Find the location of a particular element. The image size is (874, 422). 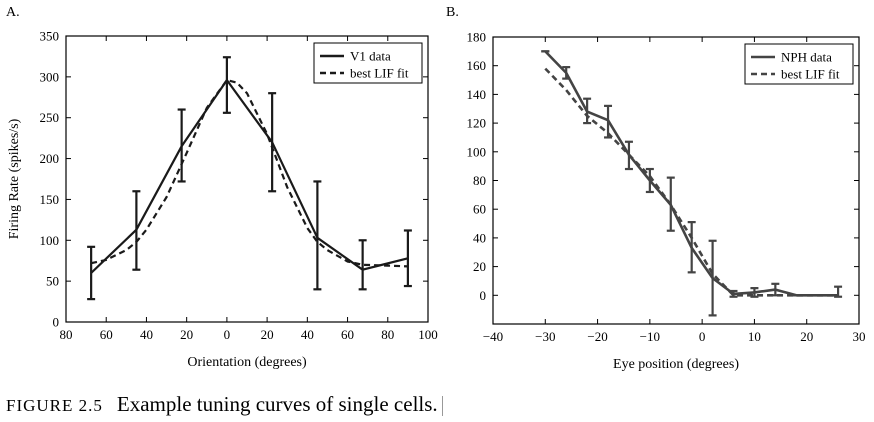

y-tick-label: 40 is located at coordinates (479, 237).